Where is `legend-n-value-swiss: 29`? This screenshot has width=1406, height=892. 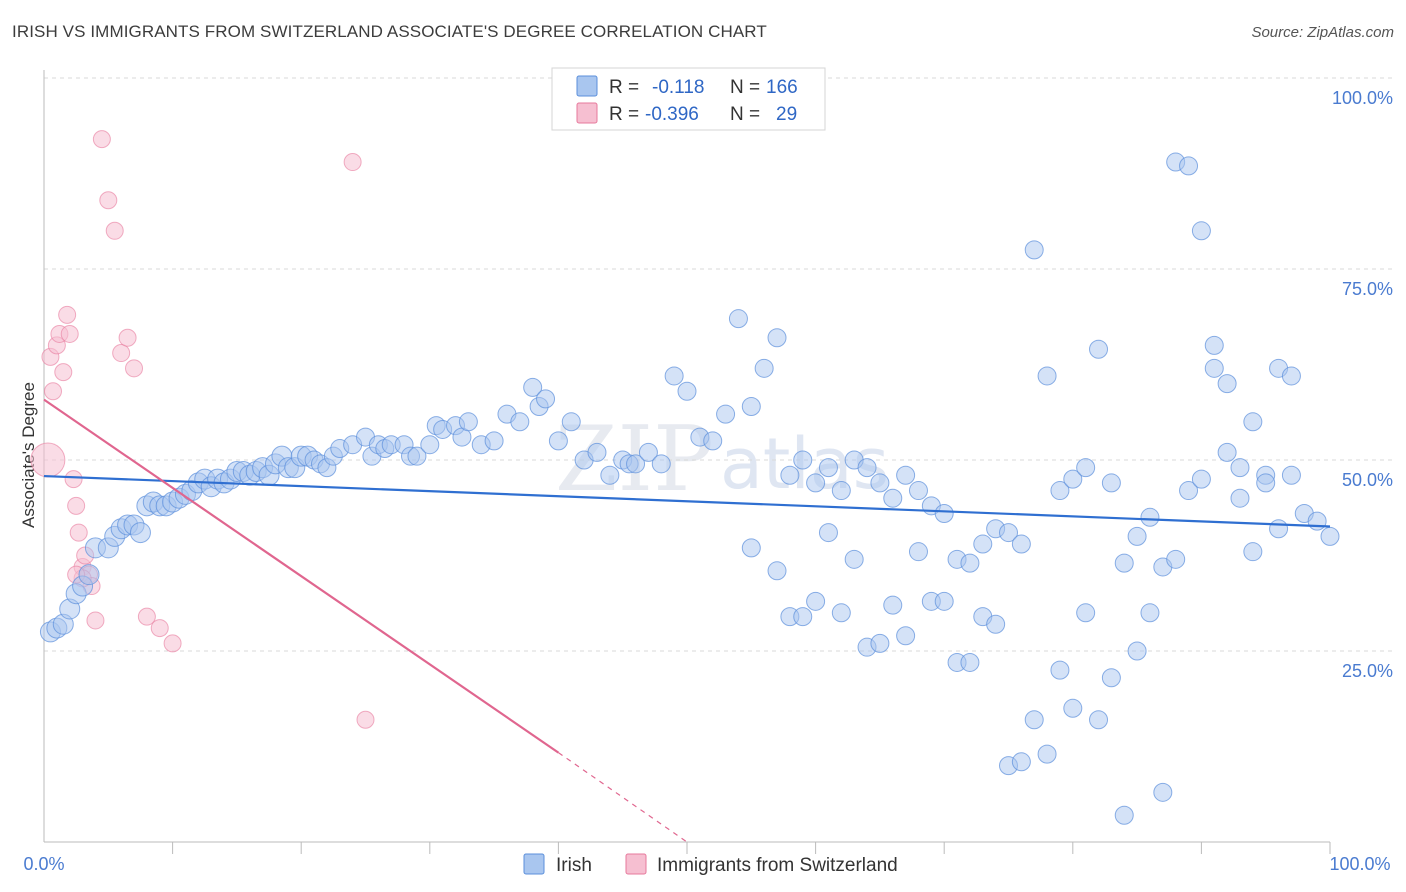
legend-n-value-swiss: 29 is located at coordinates (786, 114).